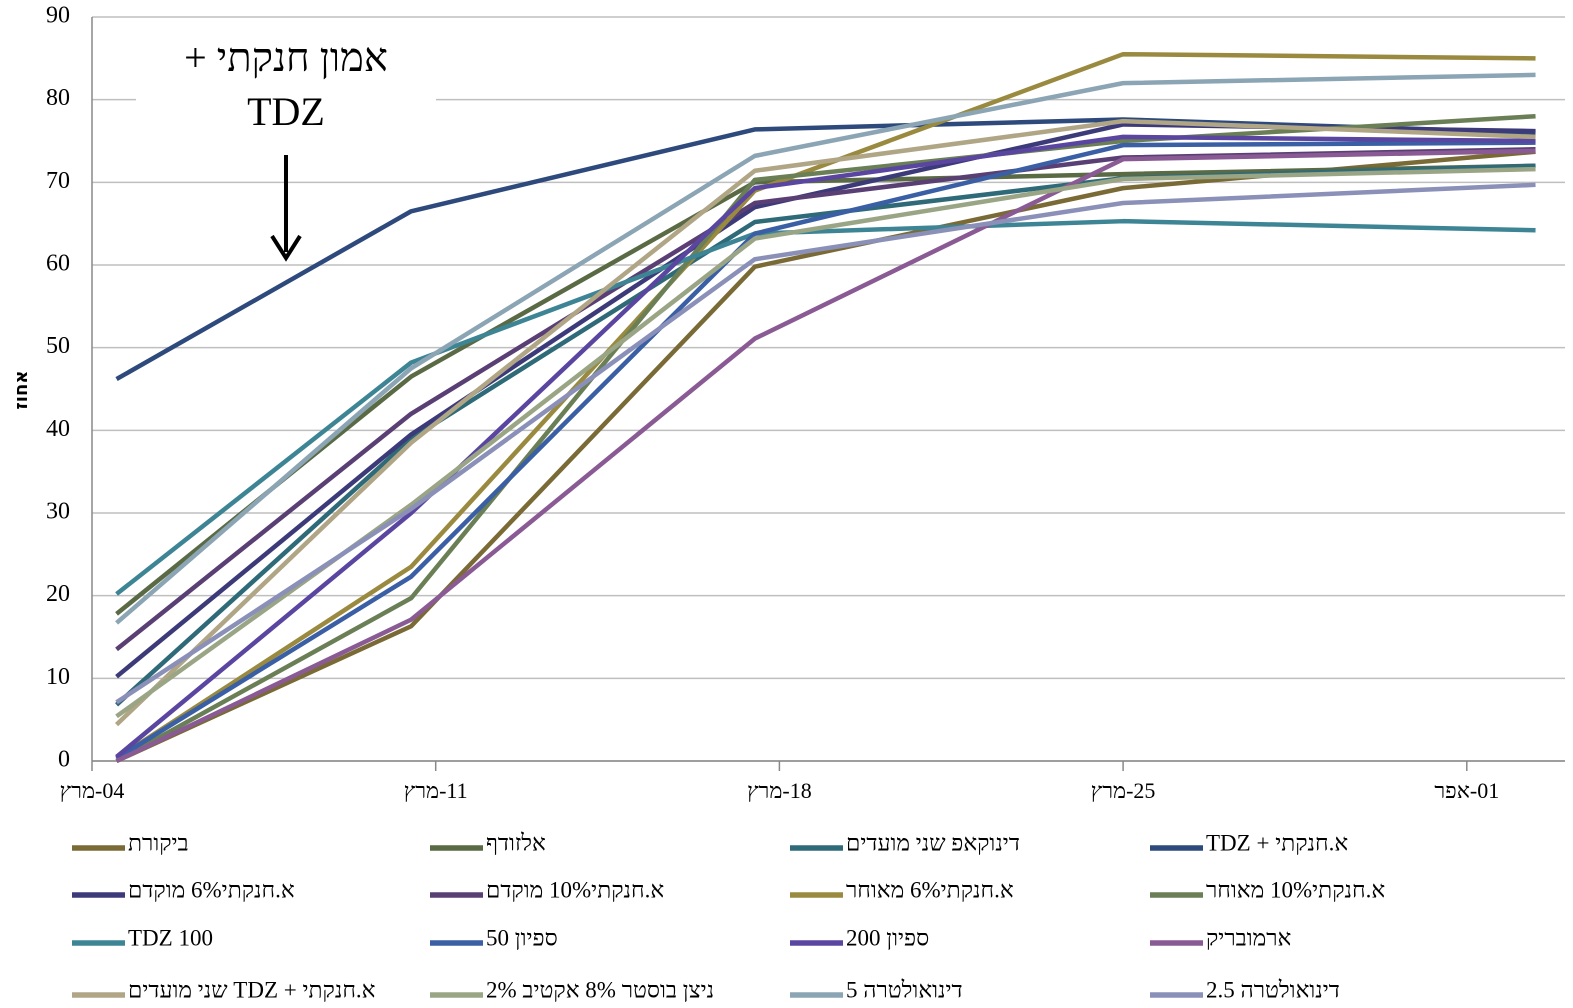 Image resolution: width=1573 pixels, height=1008 pixels. Describe the element at coordinates (58, 98) in the screenshot. I see `y-tick-label: 80` at that location.